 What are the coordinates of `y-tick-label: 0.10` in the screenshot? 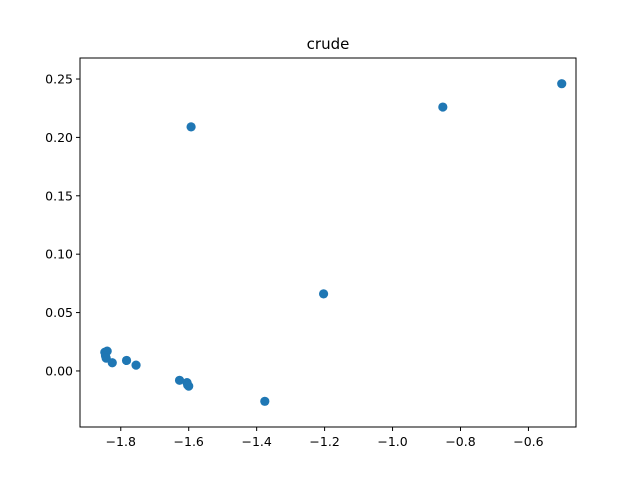 It's located at (59, 254).